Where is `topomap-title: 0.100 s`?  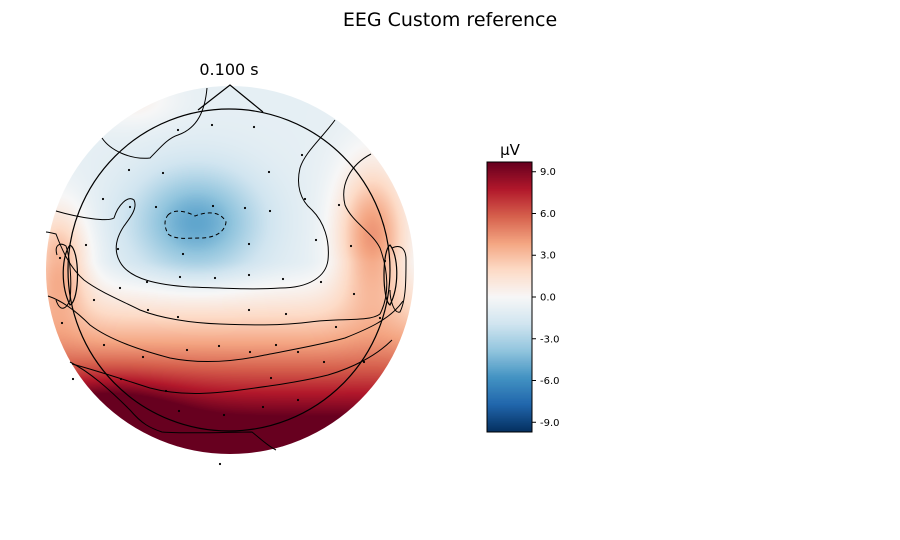 topomap-title: 0.100 s is located at coordinates (228, 69).